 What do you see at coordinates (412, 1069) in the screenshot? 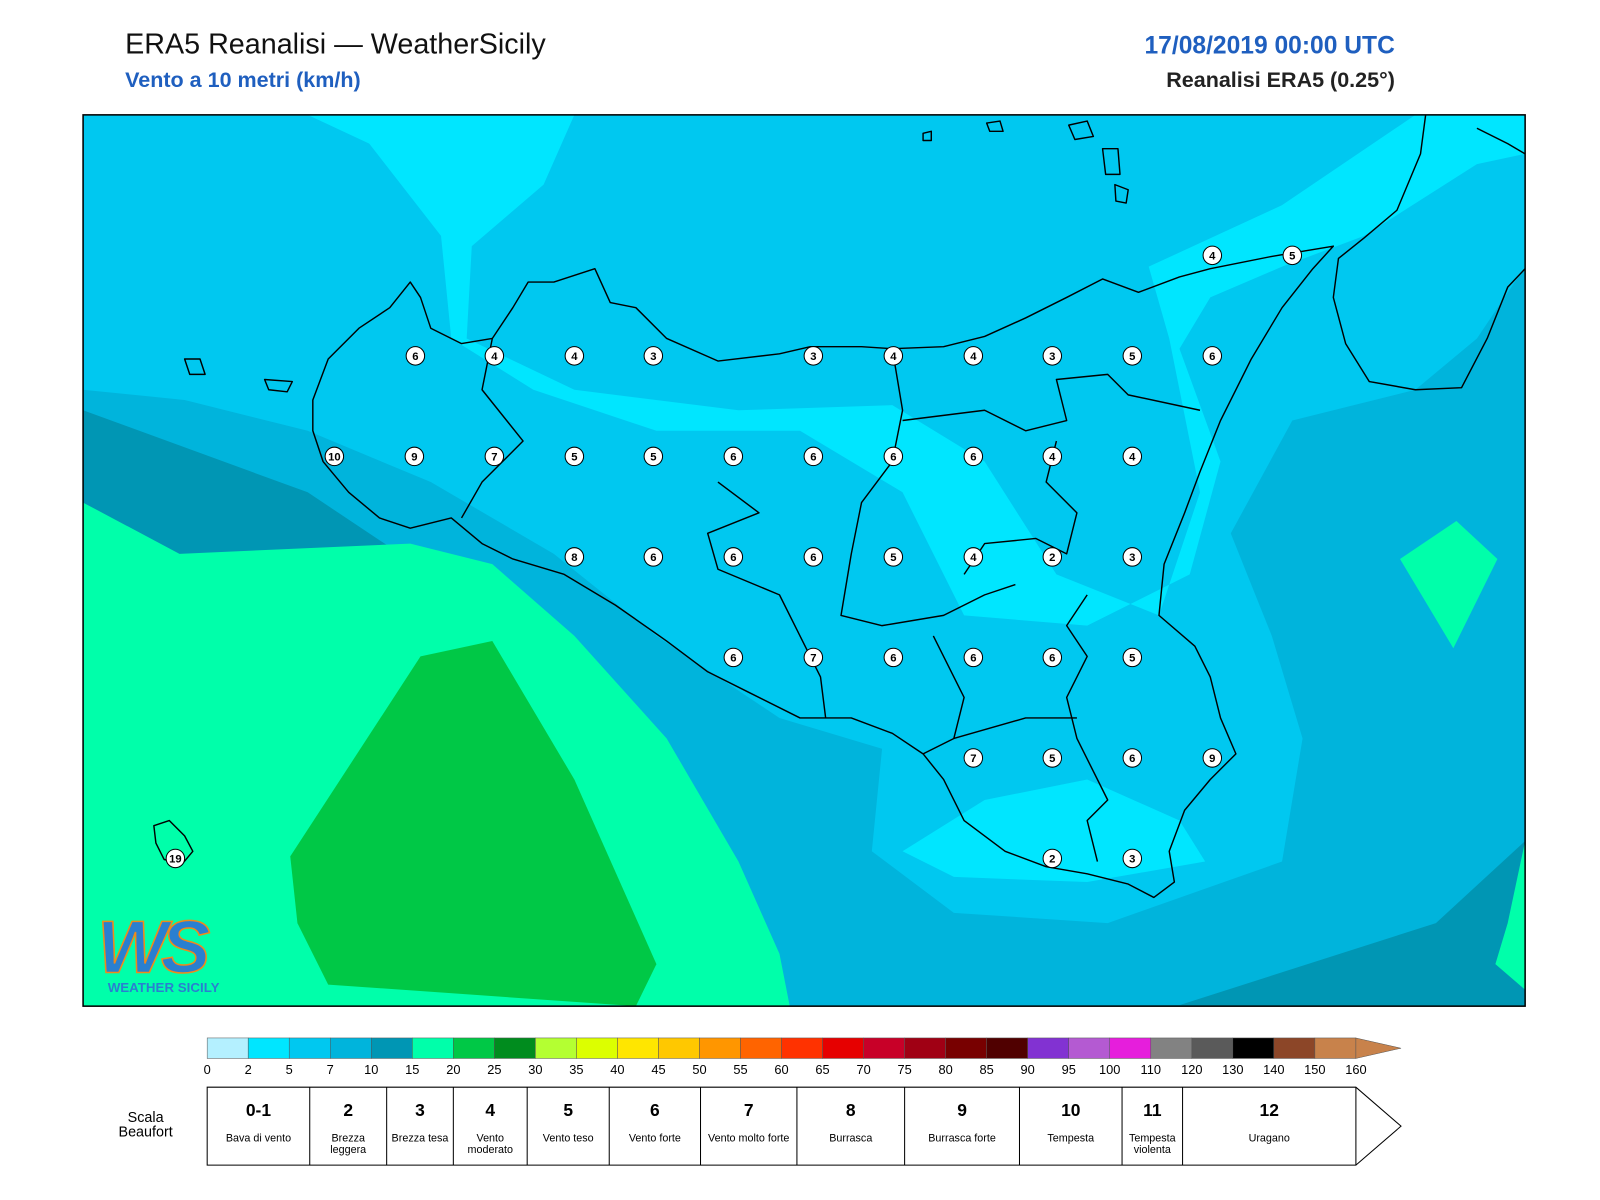
I see `colorbar-tick-label: 15` at bounding box center [412, 1069].